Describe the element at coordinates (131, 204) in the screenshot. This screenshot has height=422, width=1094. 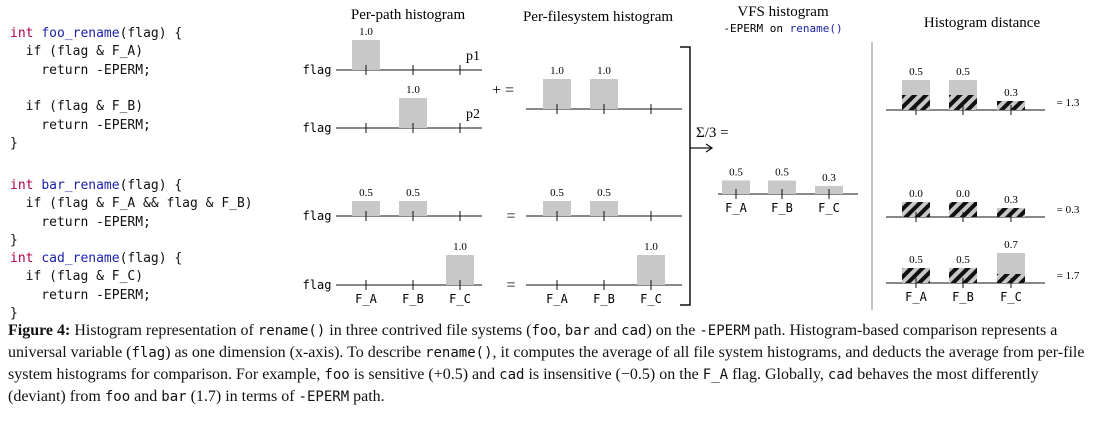
I see `code-line-bar: if (flag & F_A && flag & F_B)` at that location.